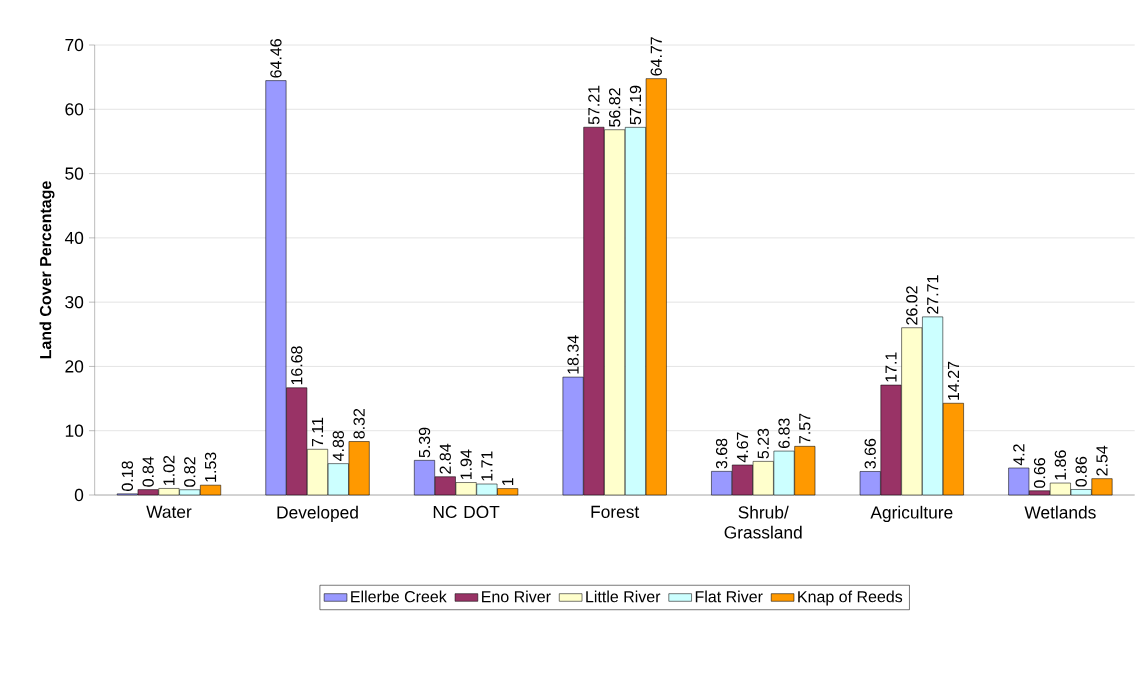  Describe the element at coordinates (721, 453) in the screenshot. I see `data-label: 3.68` at that location.